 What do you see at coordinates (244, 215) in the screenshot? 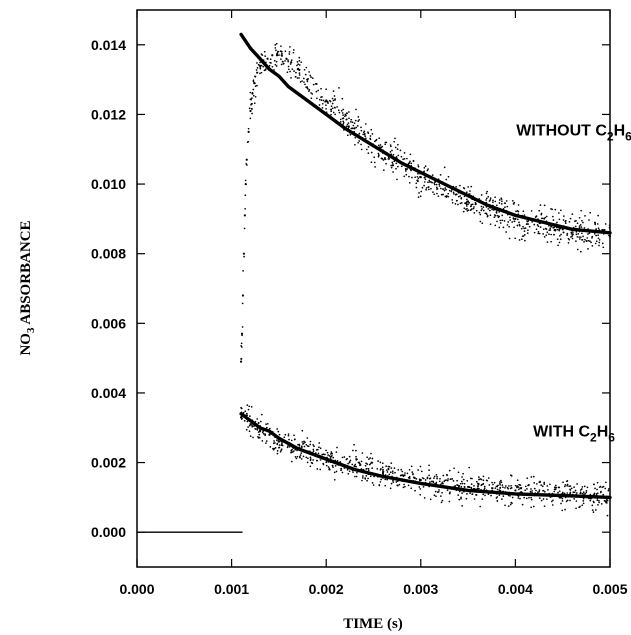
I see `data-point` at bounding box center [244, 215].